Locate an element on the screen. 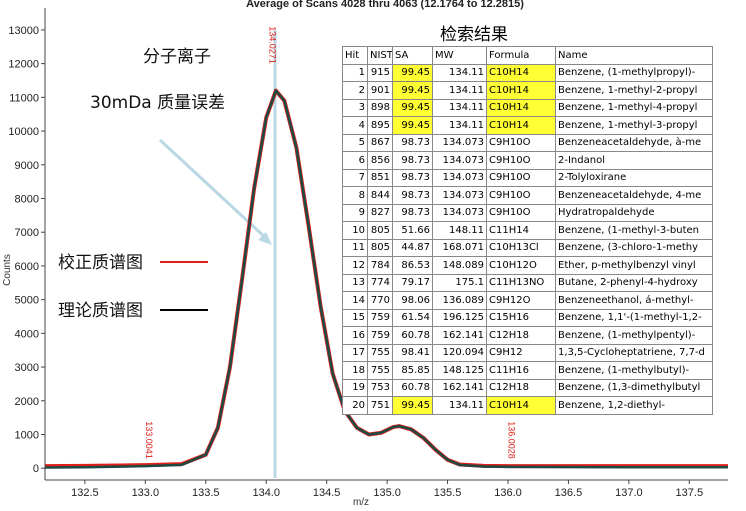  annotation: 30mDa 质量误差 is located at coordinates (158, 103).